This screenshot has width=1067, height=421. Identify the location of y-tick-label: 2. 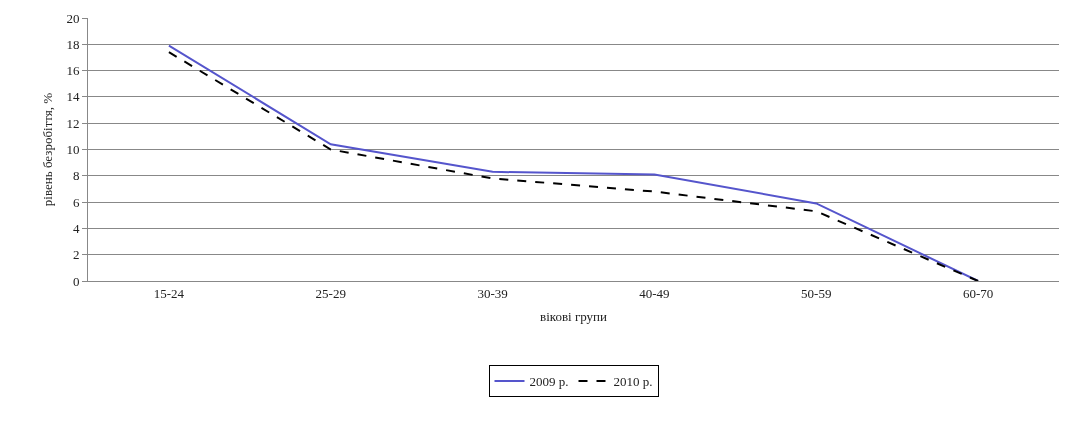
(76, 255).